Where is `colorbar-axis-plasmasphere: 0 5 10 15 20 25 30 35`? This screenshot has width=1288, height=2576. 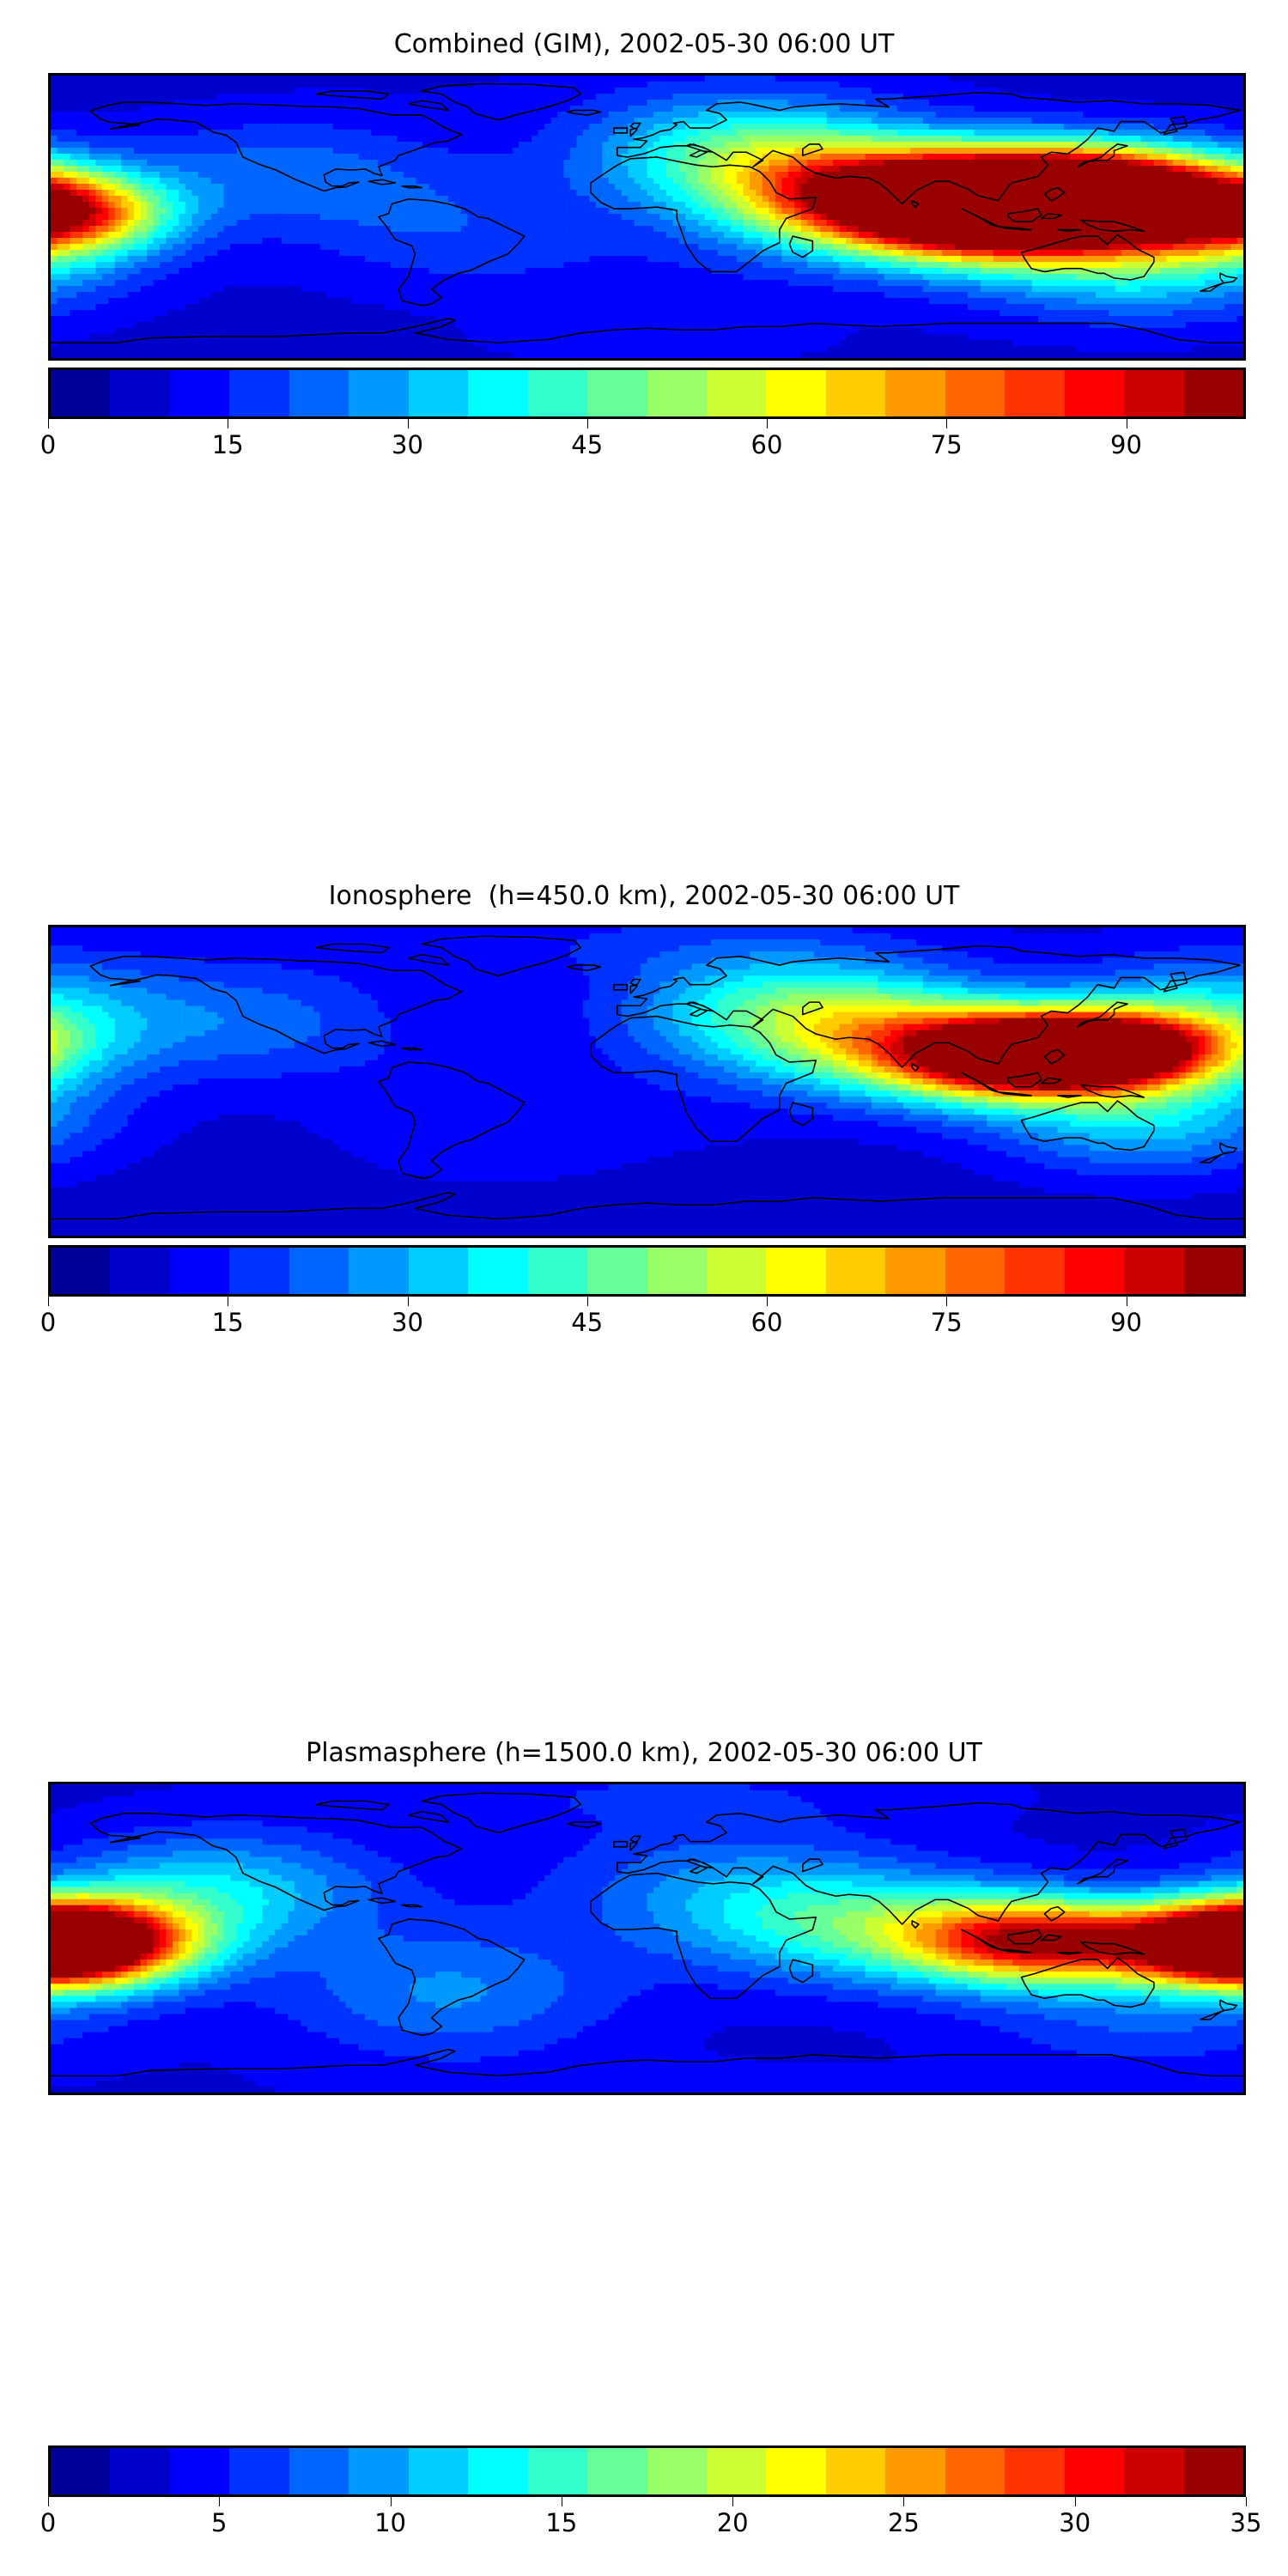 colorbar-axis-plasmasphere: 0 5 10 15 20 25 30 35 is located at coordinates (651, 2521).